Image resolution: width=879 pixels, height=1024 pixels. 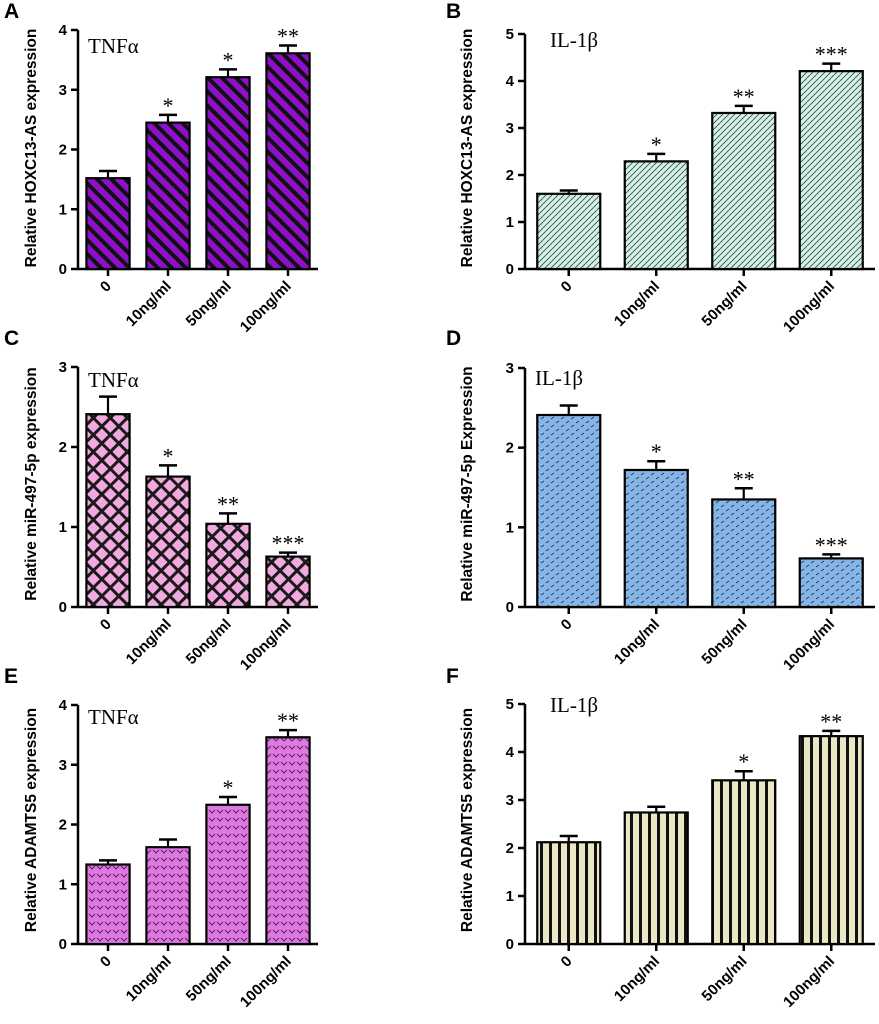 I want to click on panel-letter: B, so click(x=453, y=11).